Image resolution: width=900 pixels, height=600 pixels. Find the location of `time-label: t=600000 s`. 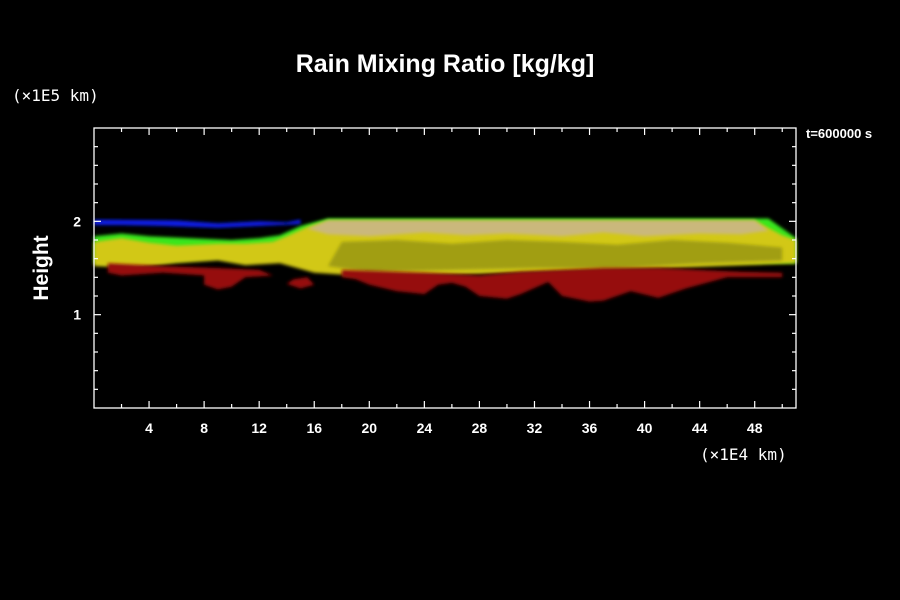

time-label: t=600000 s is located at coordinates (839, 133).